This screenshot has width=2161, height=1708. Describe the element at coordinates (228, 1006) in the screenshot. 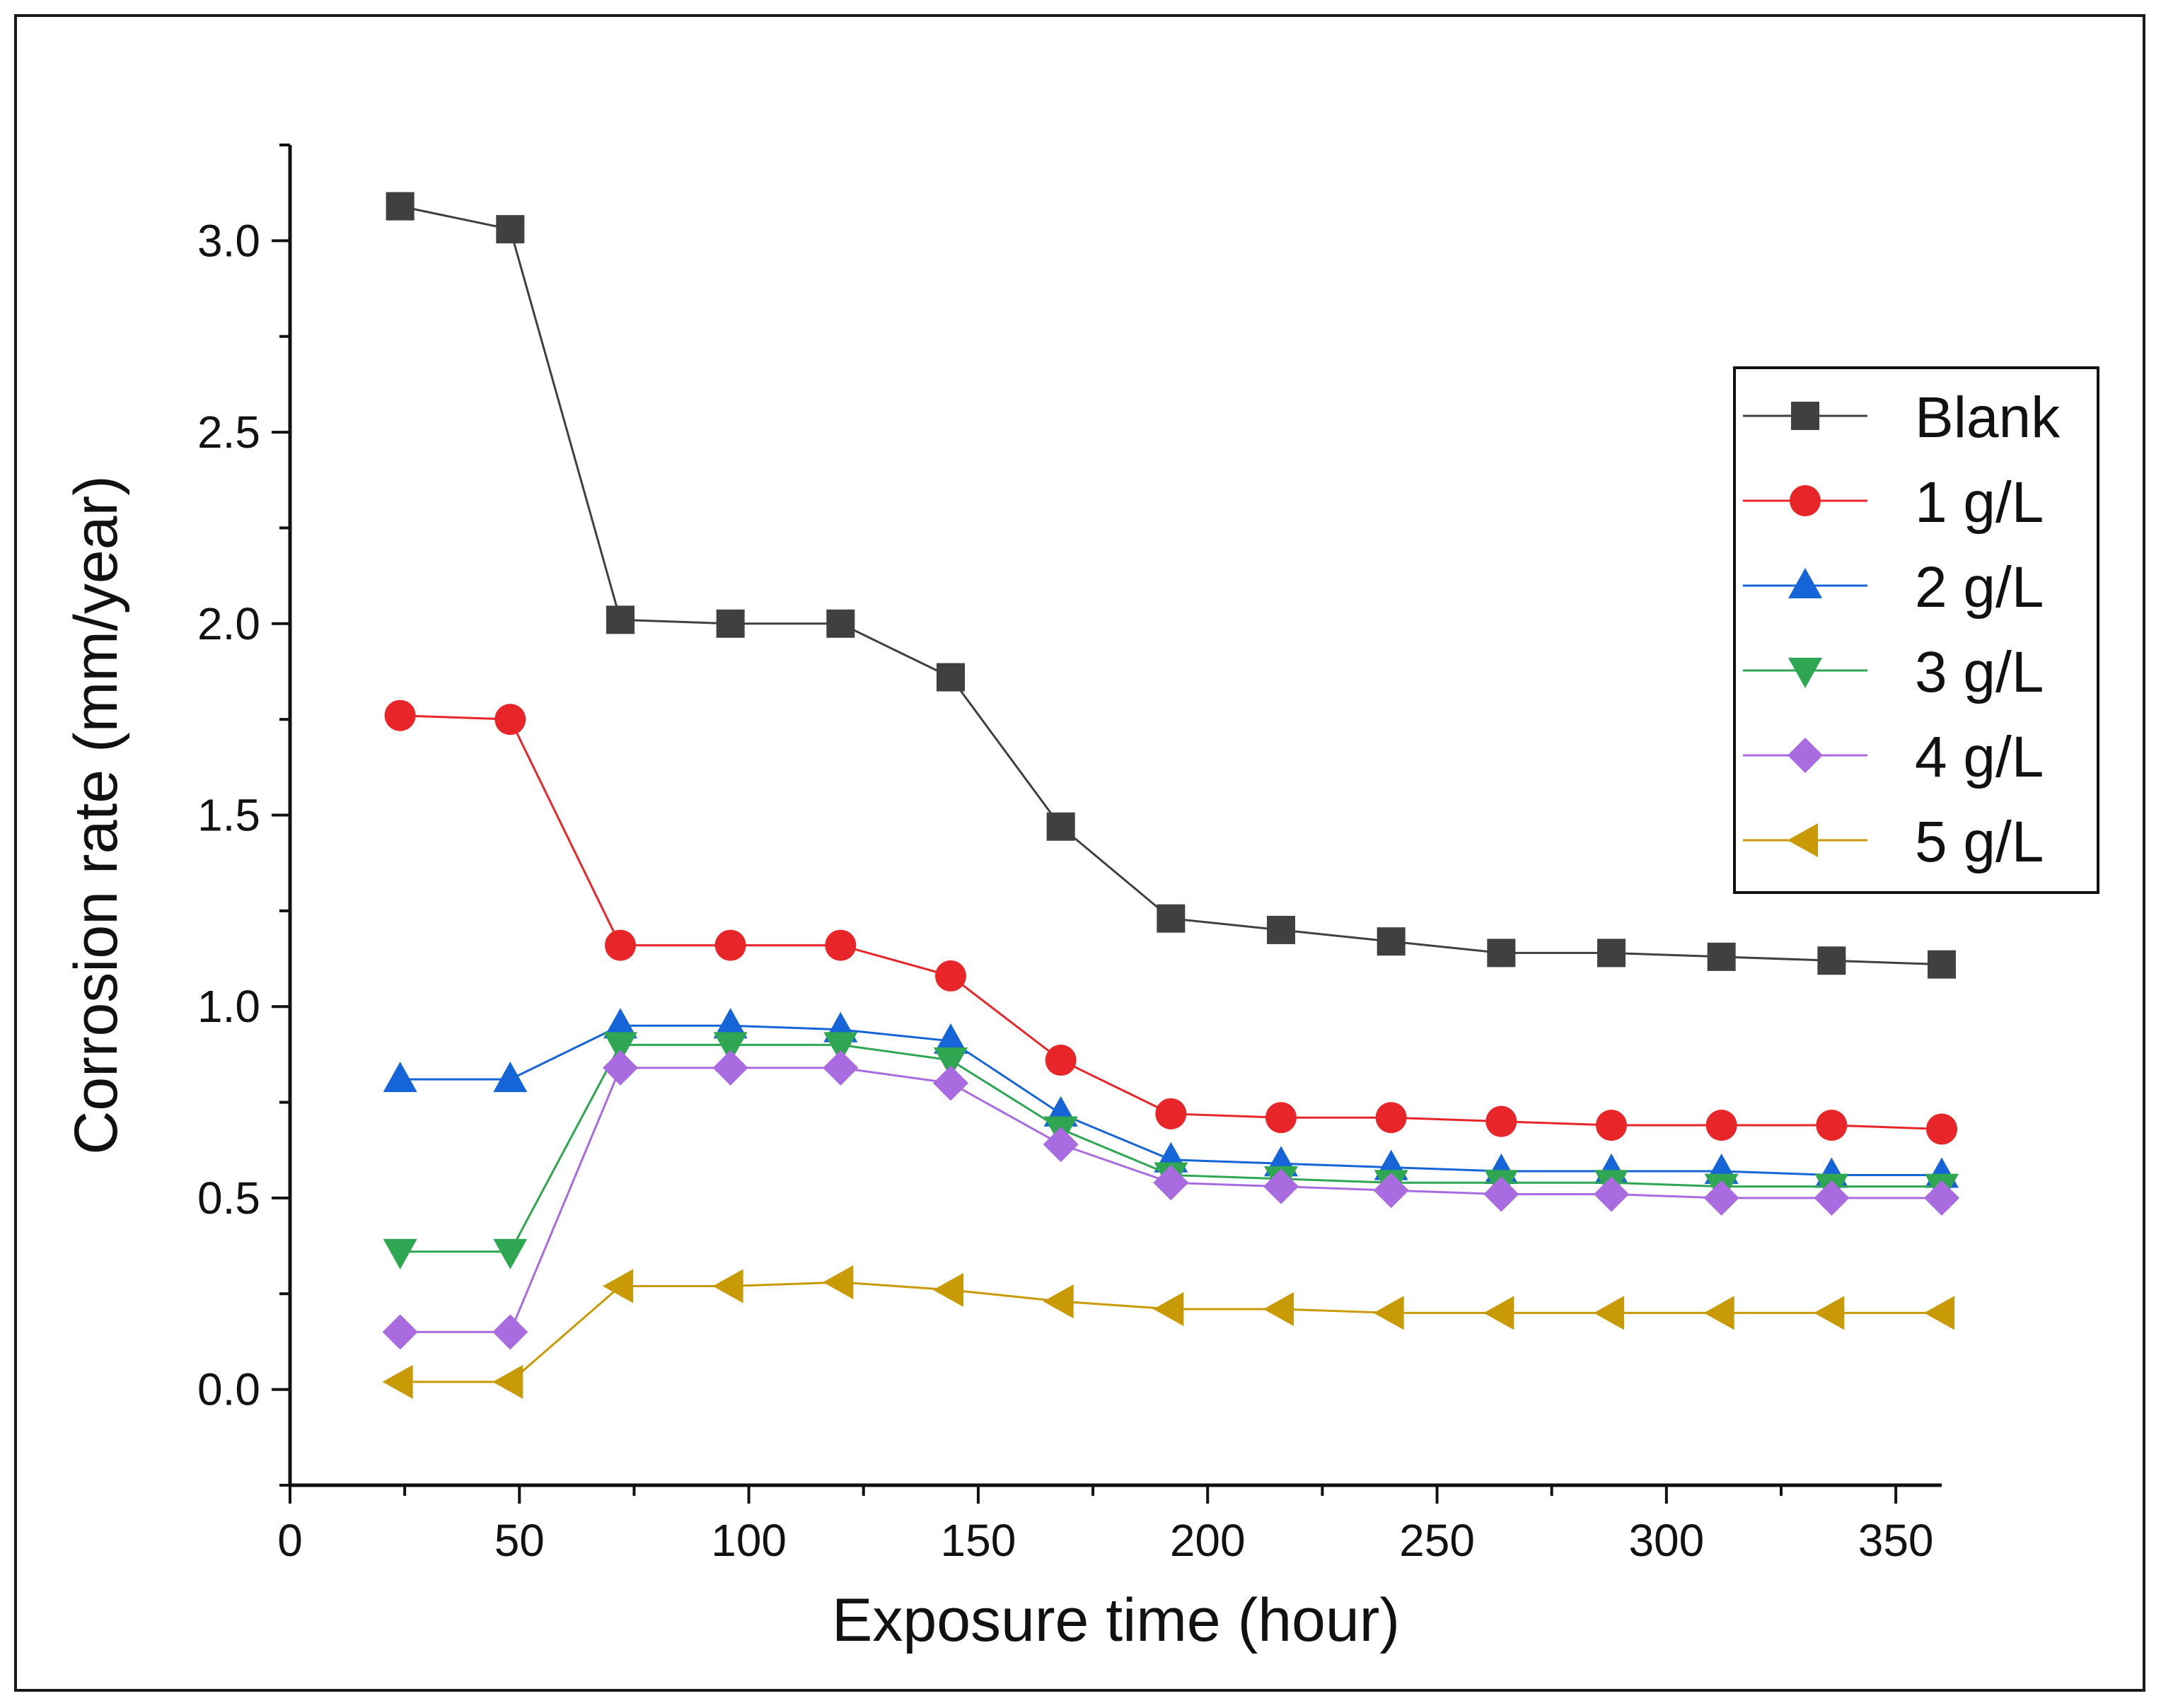

I see `y-tick-label: 1.0` at that location.